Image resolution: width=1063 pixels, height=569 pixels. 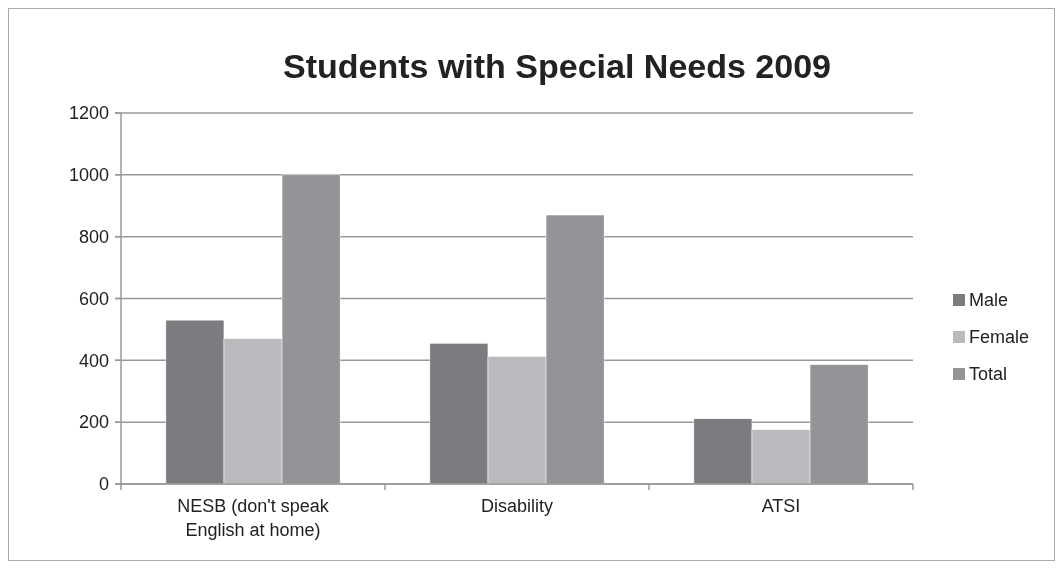 I want to click on y-tick-label: 200, so click(x=93, y=422).